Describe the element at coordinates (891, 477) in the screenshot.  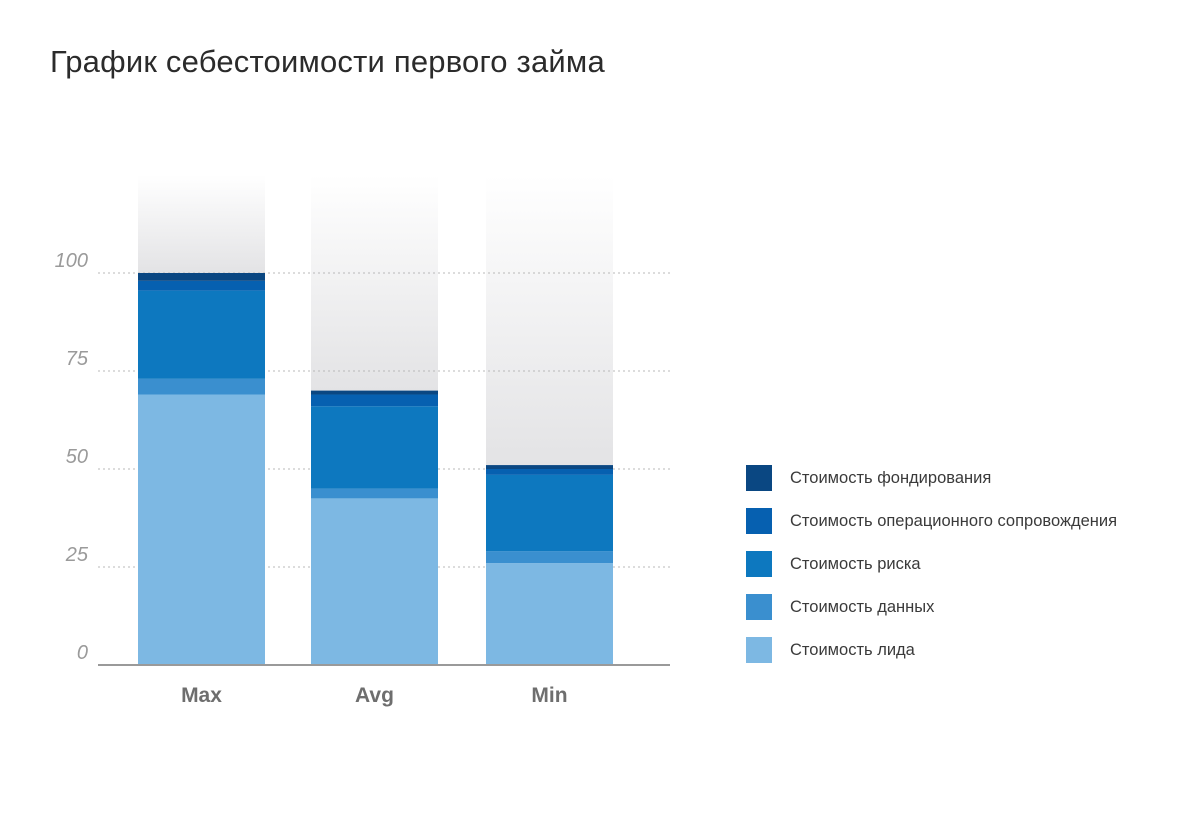
I see `legend-label: Стоимость фондирования` at that location.